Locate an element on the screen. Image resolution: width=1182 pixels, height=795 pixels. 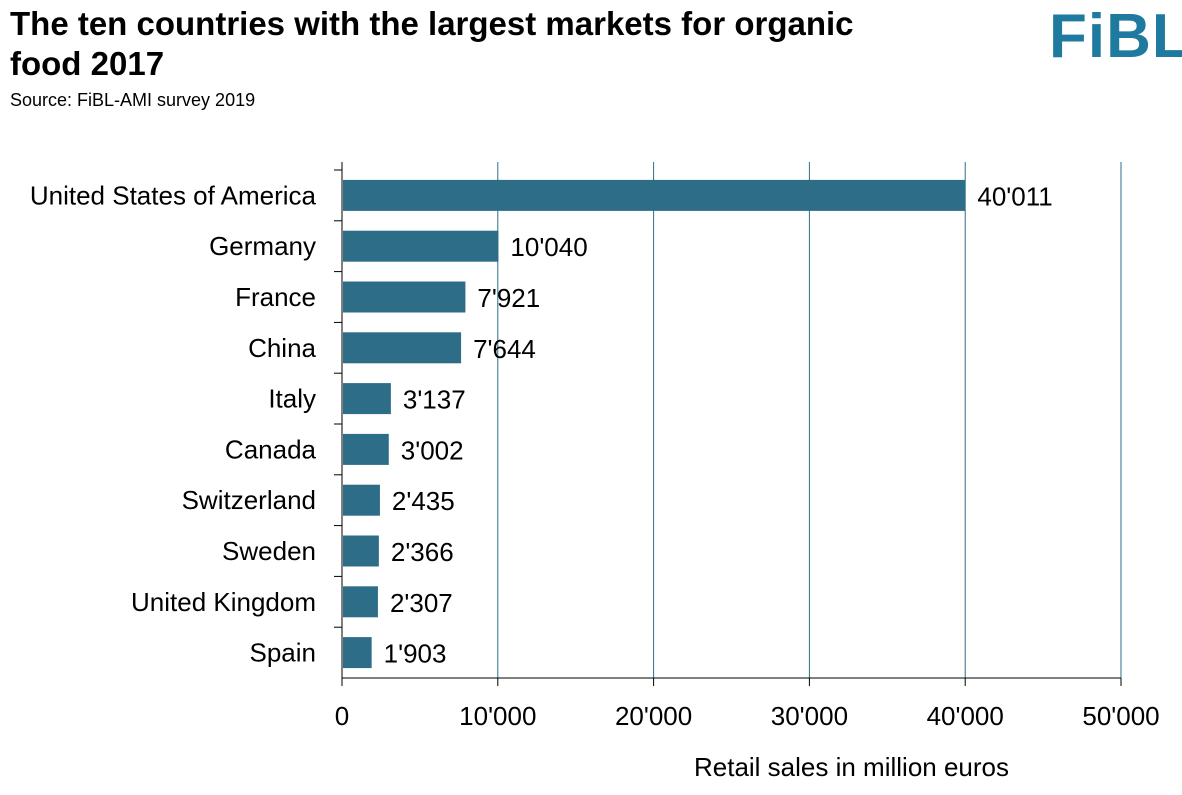
x-axis-title: Retail sales in million euros is located at coordinates (851, 767).